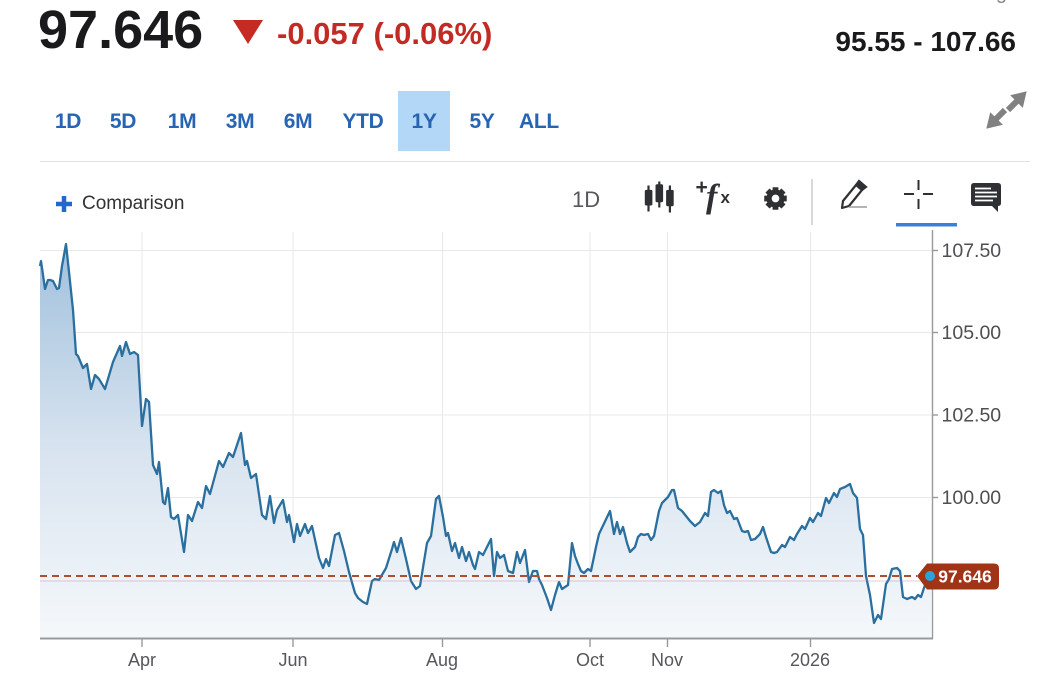 The width and height of the screenshot is (1044, 680). I want to click on svg-text: Jun, so click(292, 660).